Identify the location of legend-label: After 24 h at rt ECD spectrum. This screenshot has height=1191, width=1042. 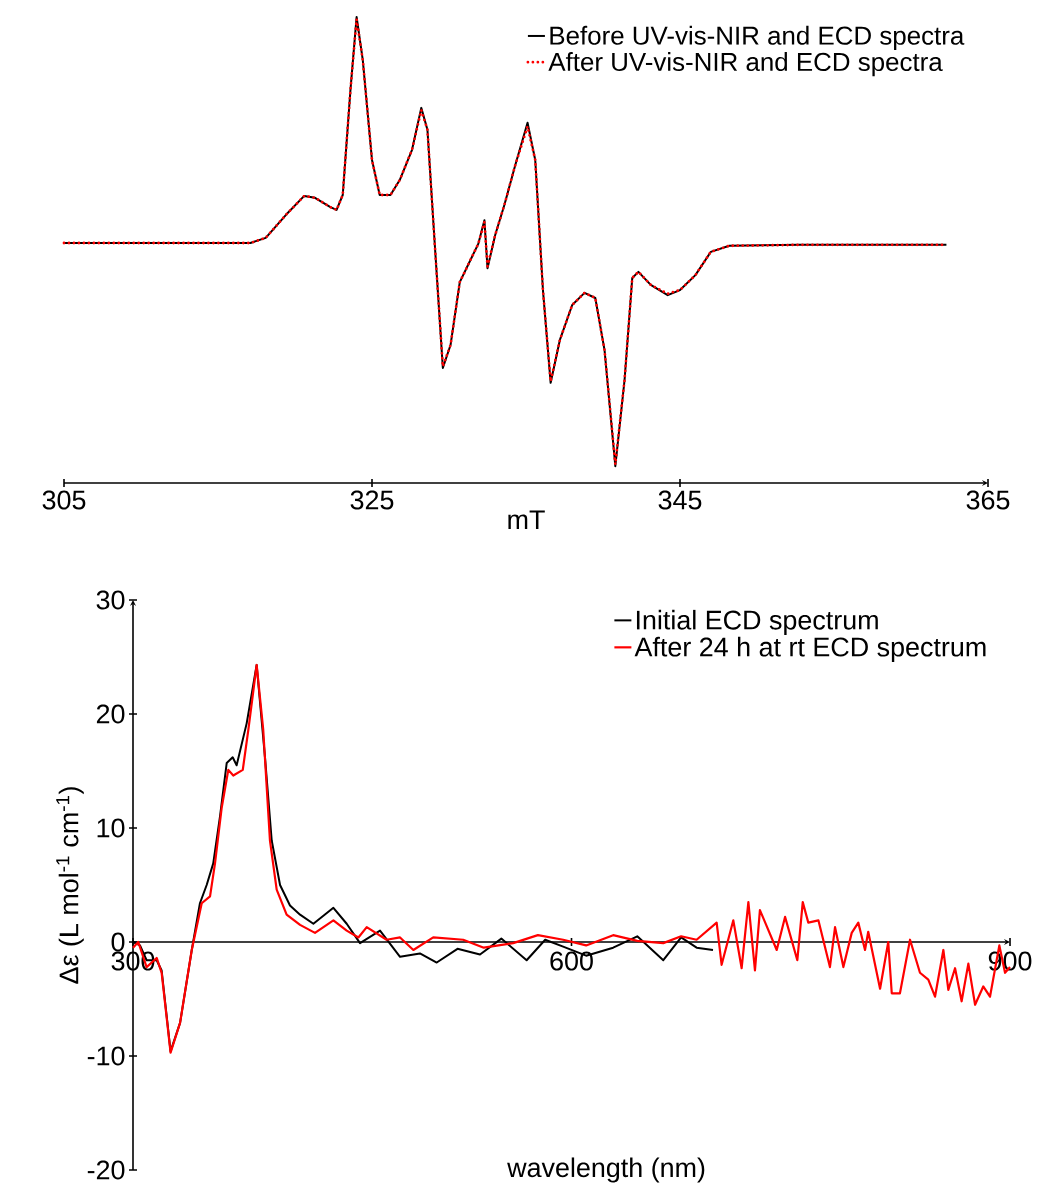
(810, 649).